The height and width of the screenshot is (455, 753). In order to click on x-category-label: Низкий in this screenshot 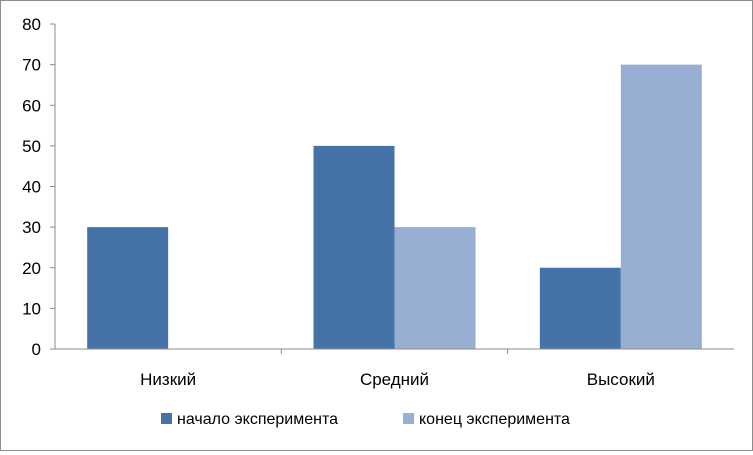, I will do `click(168, 379)`.